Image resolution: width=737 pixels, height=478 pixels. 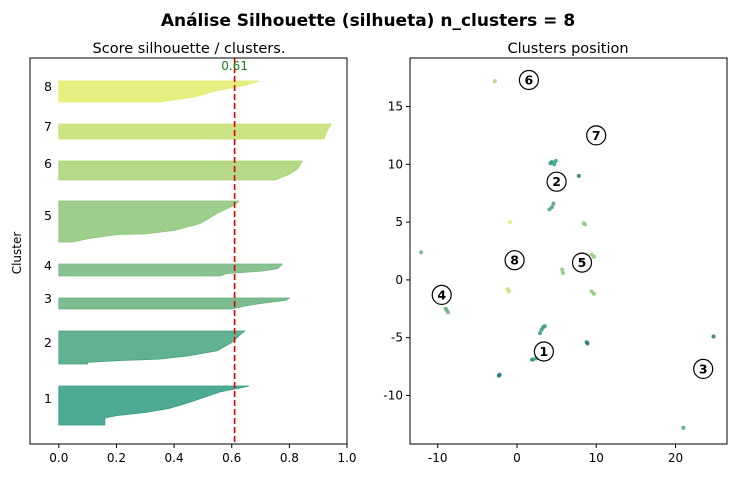 I want to click on cluster-label-2: 2, so click(x=48, y=342).